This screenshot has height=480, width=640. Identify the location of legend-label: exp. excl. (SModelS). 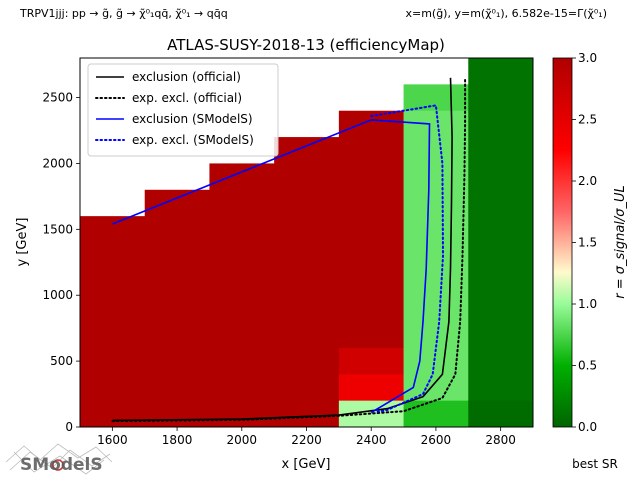
(193, 140).